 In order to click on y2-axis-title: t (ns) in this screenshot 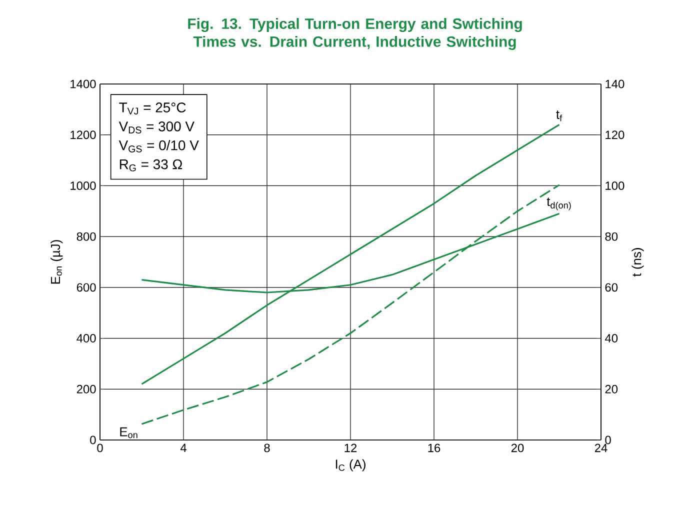, I will do `click(638, 262)`.